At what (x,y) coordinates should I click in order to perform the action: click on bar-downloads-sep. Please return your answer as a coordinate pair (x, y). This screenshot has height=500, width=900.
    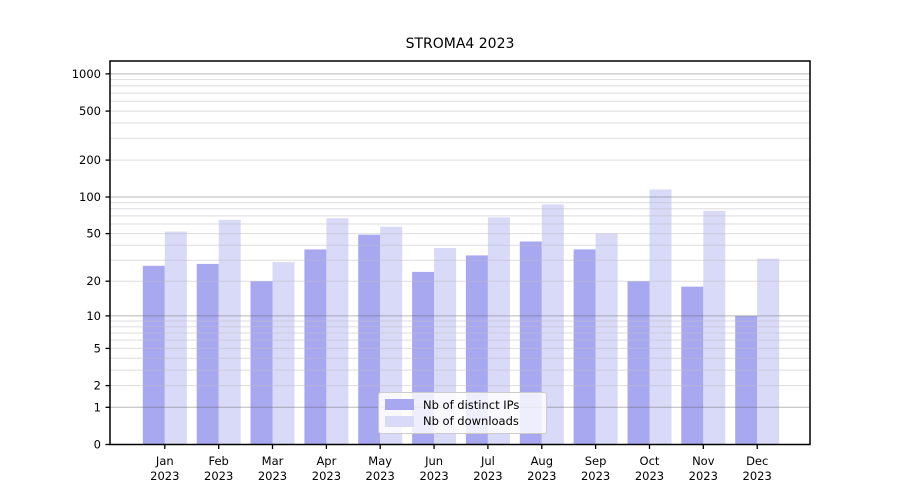
    Looking at the image, I should click on (606, 339).